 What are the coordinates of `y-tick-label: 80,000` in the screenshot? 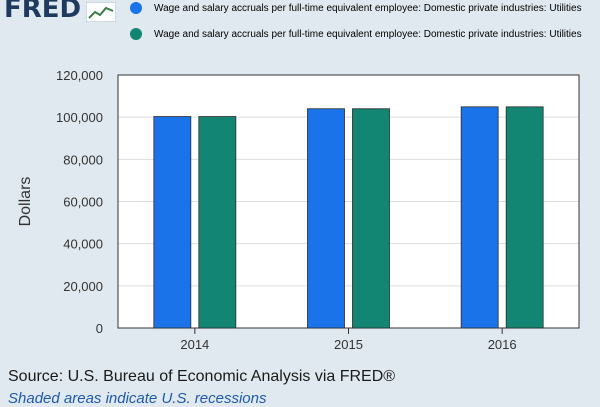 It's located at (83, 159).